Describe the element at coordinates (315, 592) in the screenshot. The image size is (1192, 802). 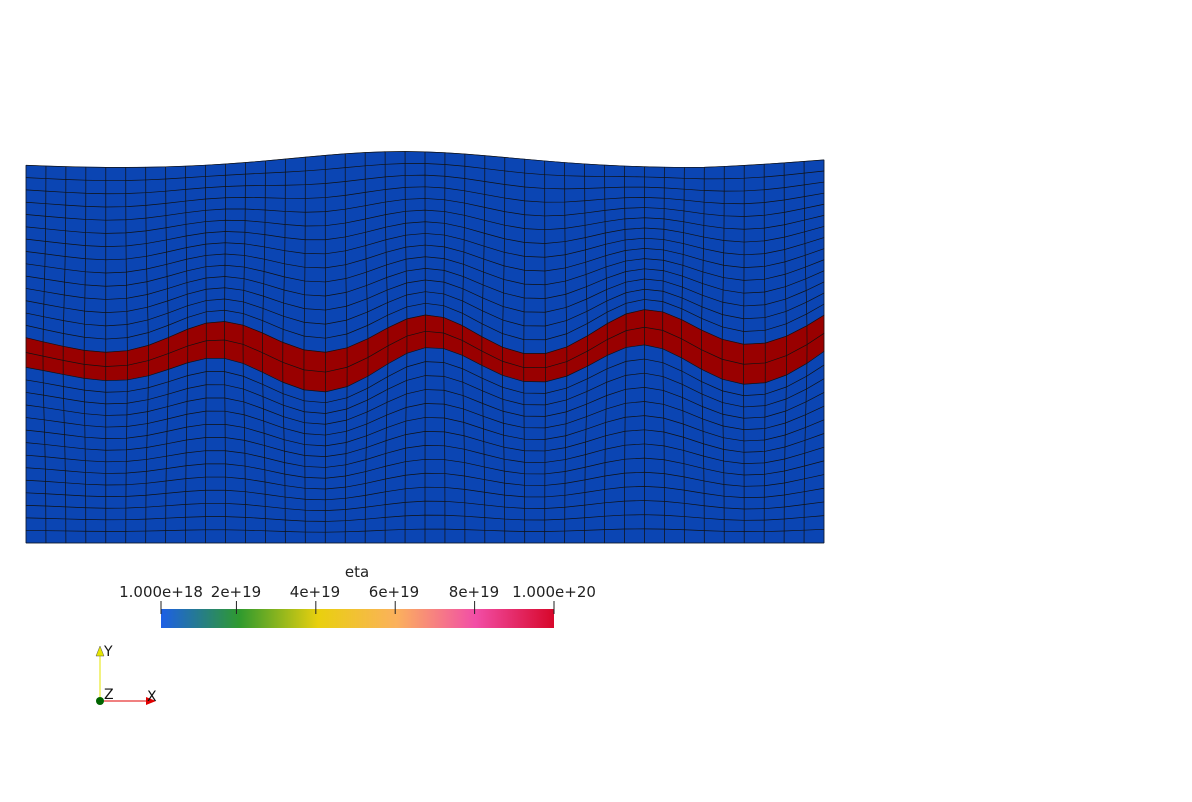
I see `colorbar-tick-label: 4e+19` at that location.